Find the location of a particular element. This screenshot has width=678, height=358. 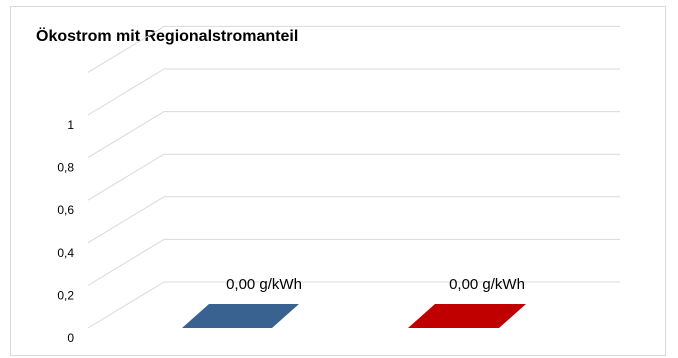

y-tick-label: 0,6 is located at coordinates (65, 210).